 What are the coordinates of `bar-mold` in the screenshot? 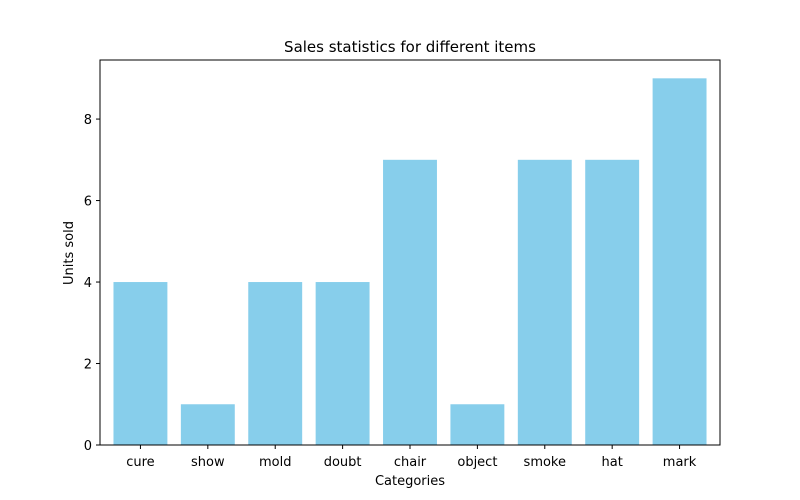 It's located at (275, 363).